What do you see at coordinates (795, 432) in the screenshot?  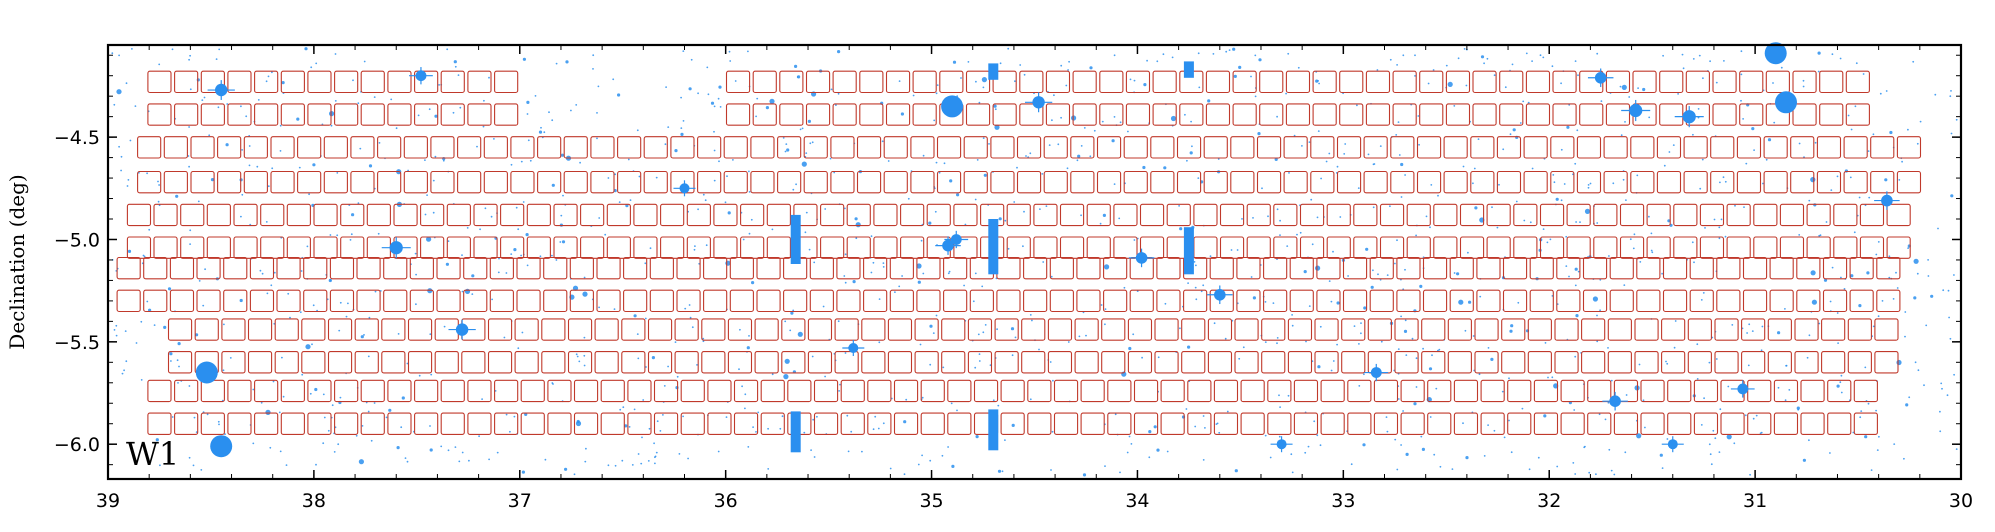 I see `bleed-trail` at bounding box center [795, 432].